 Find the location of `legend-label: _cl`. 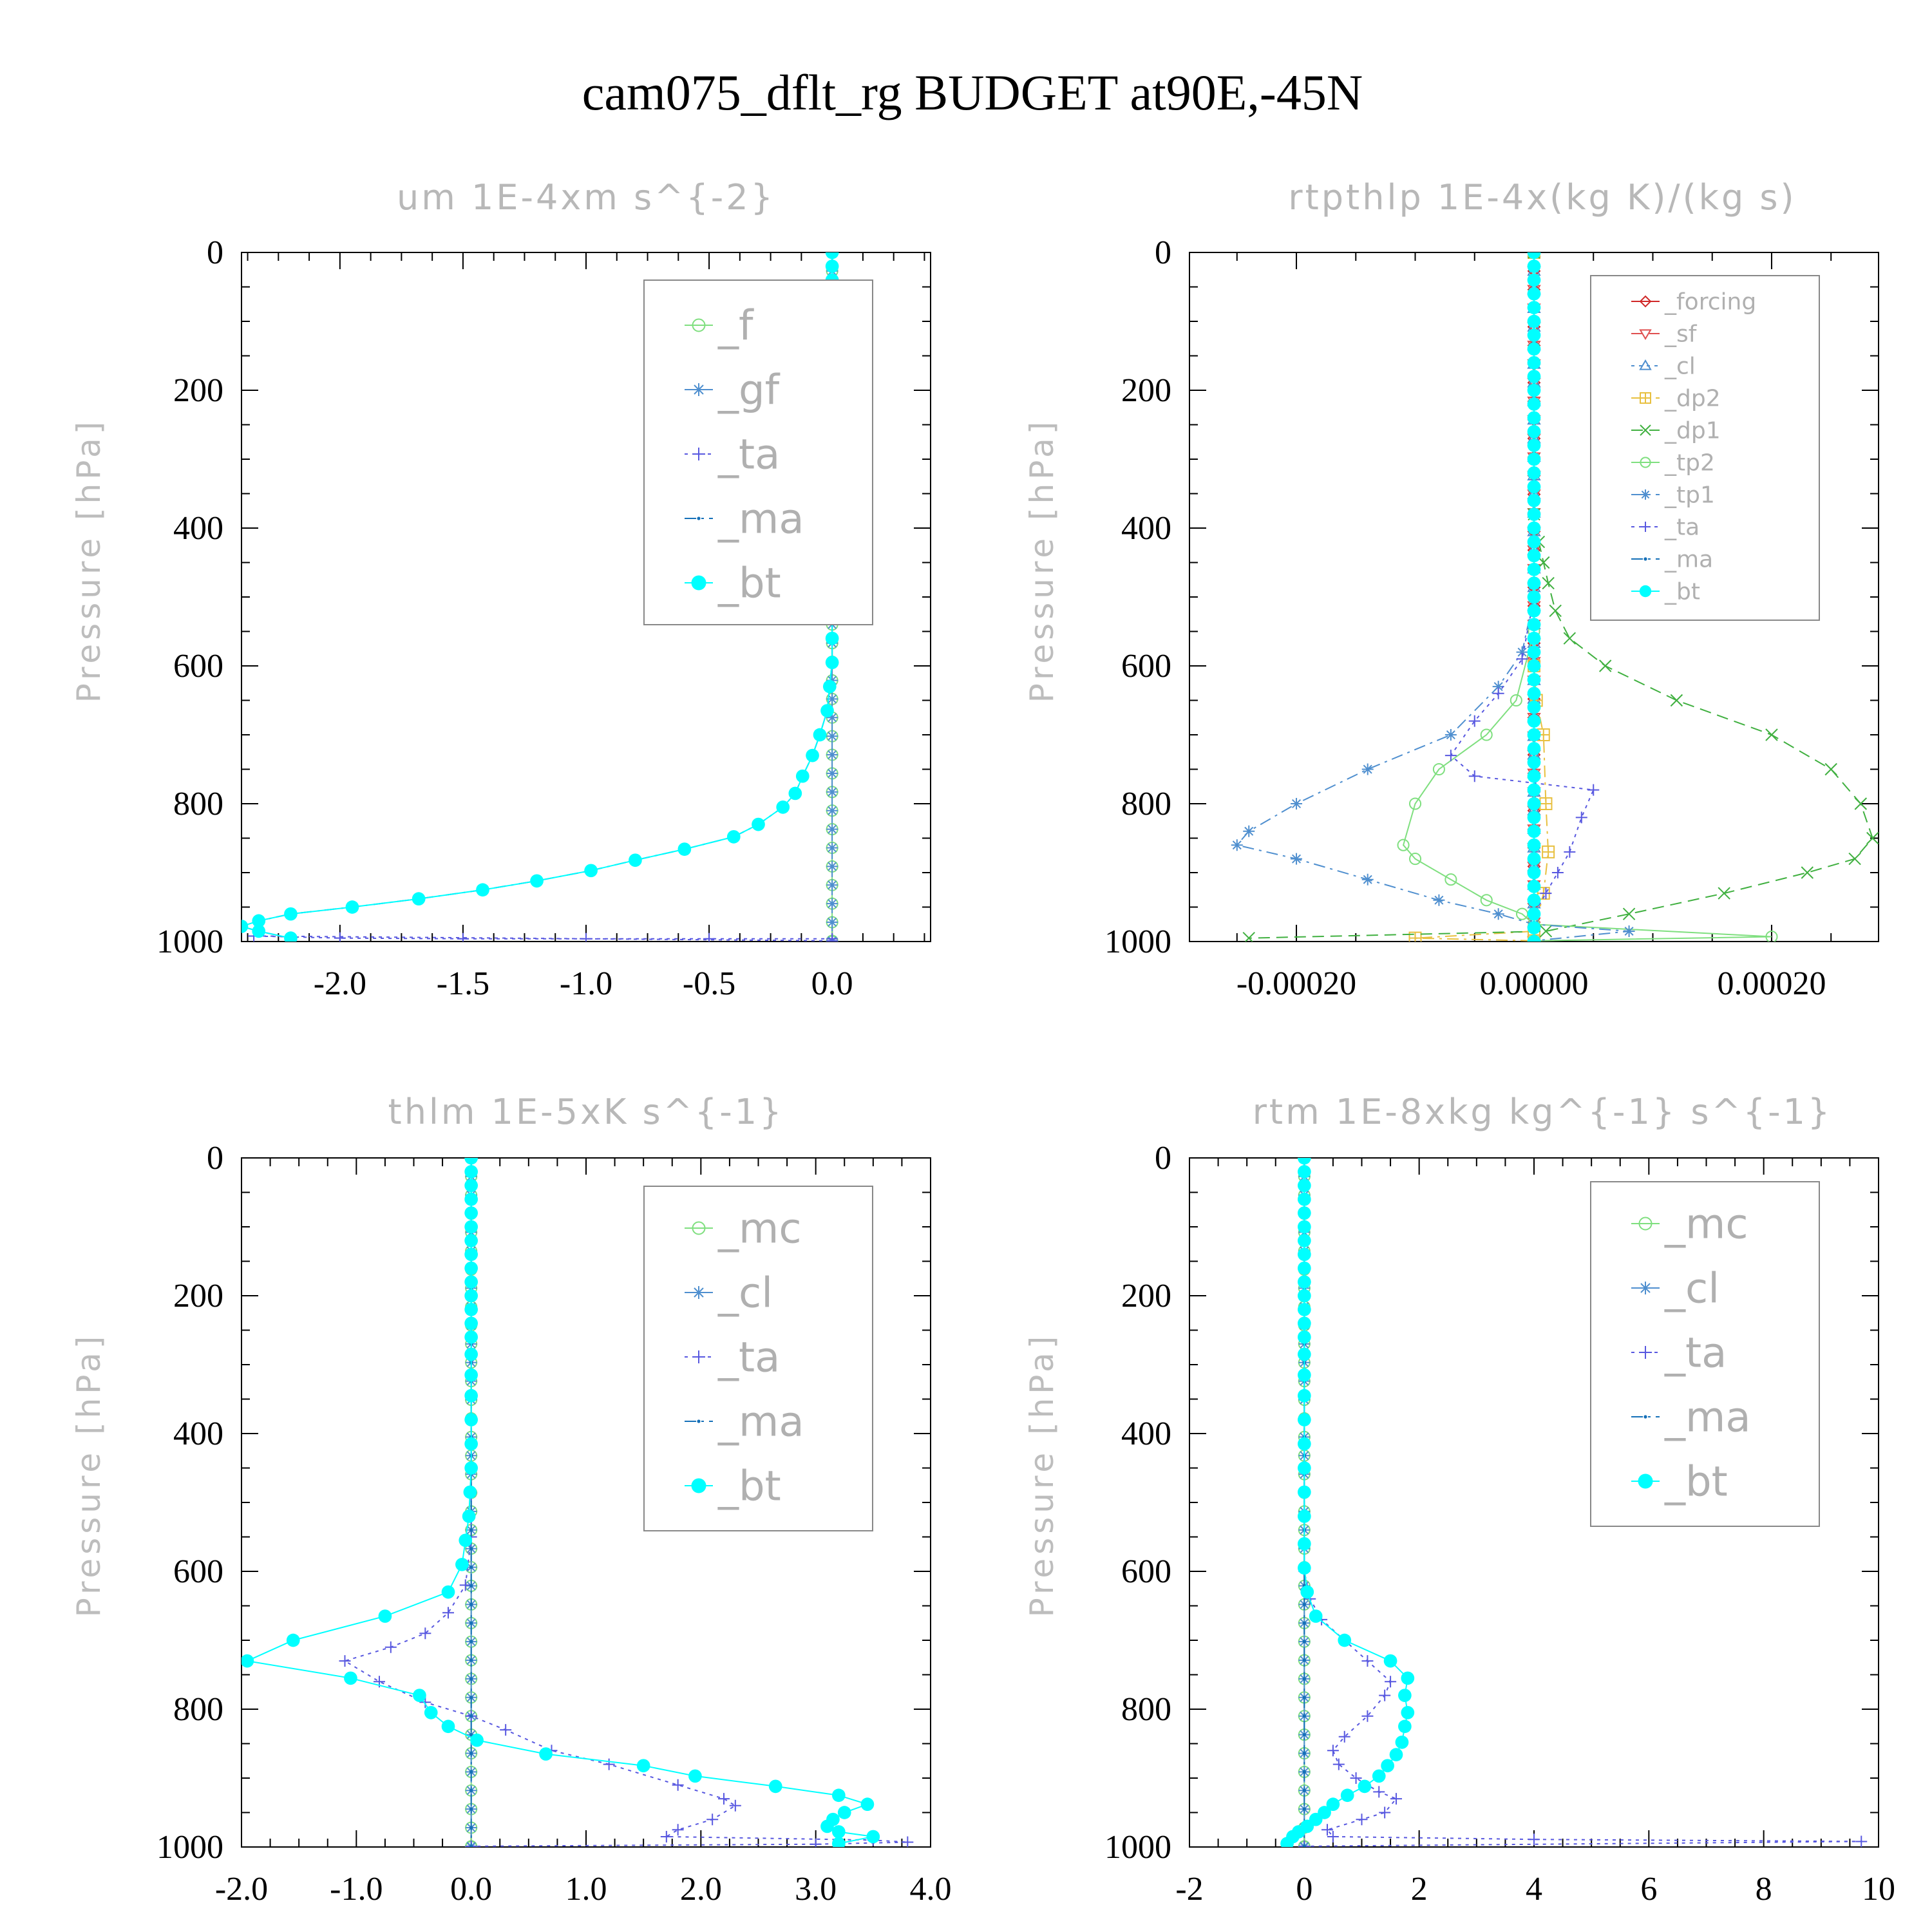

legend-label: _cl is located at coordinates (1692, 1288).